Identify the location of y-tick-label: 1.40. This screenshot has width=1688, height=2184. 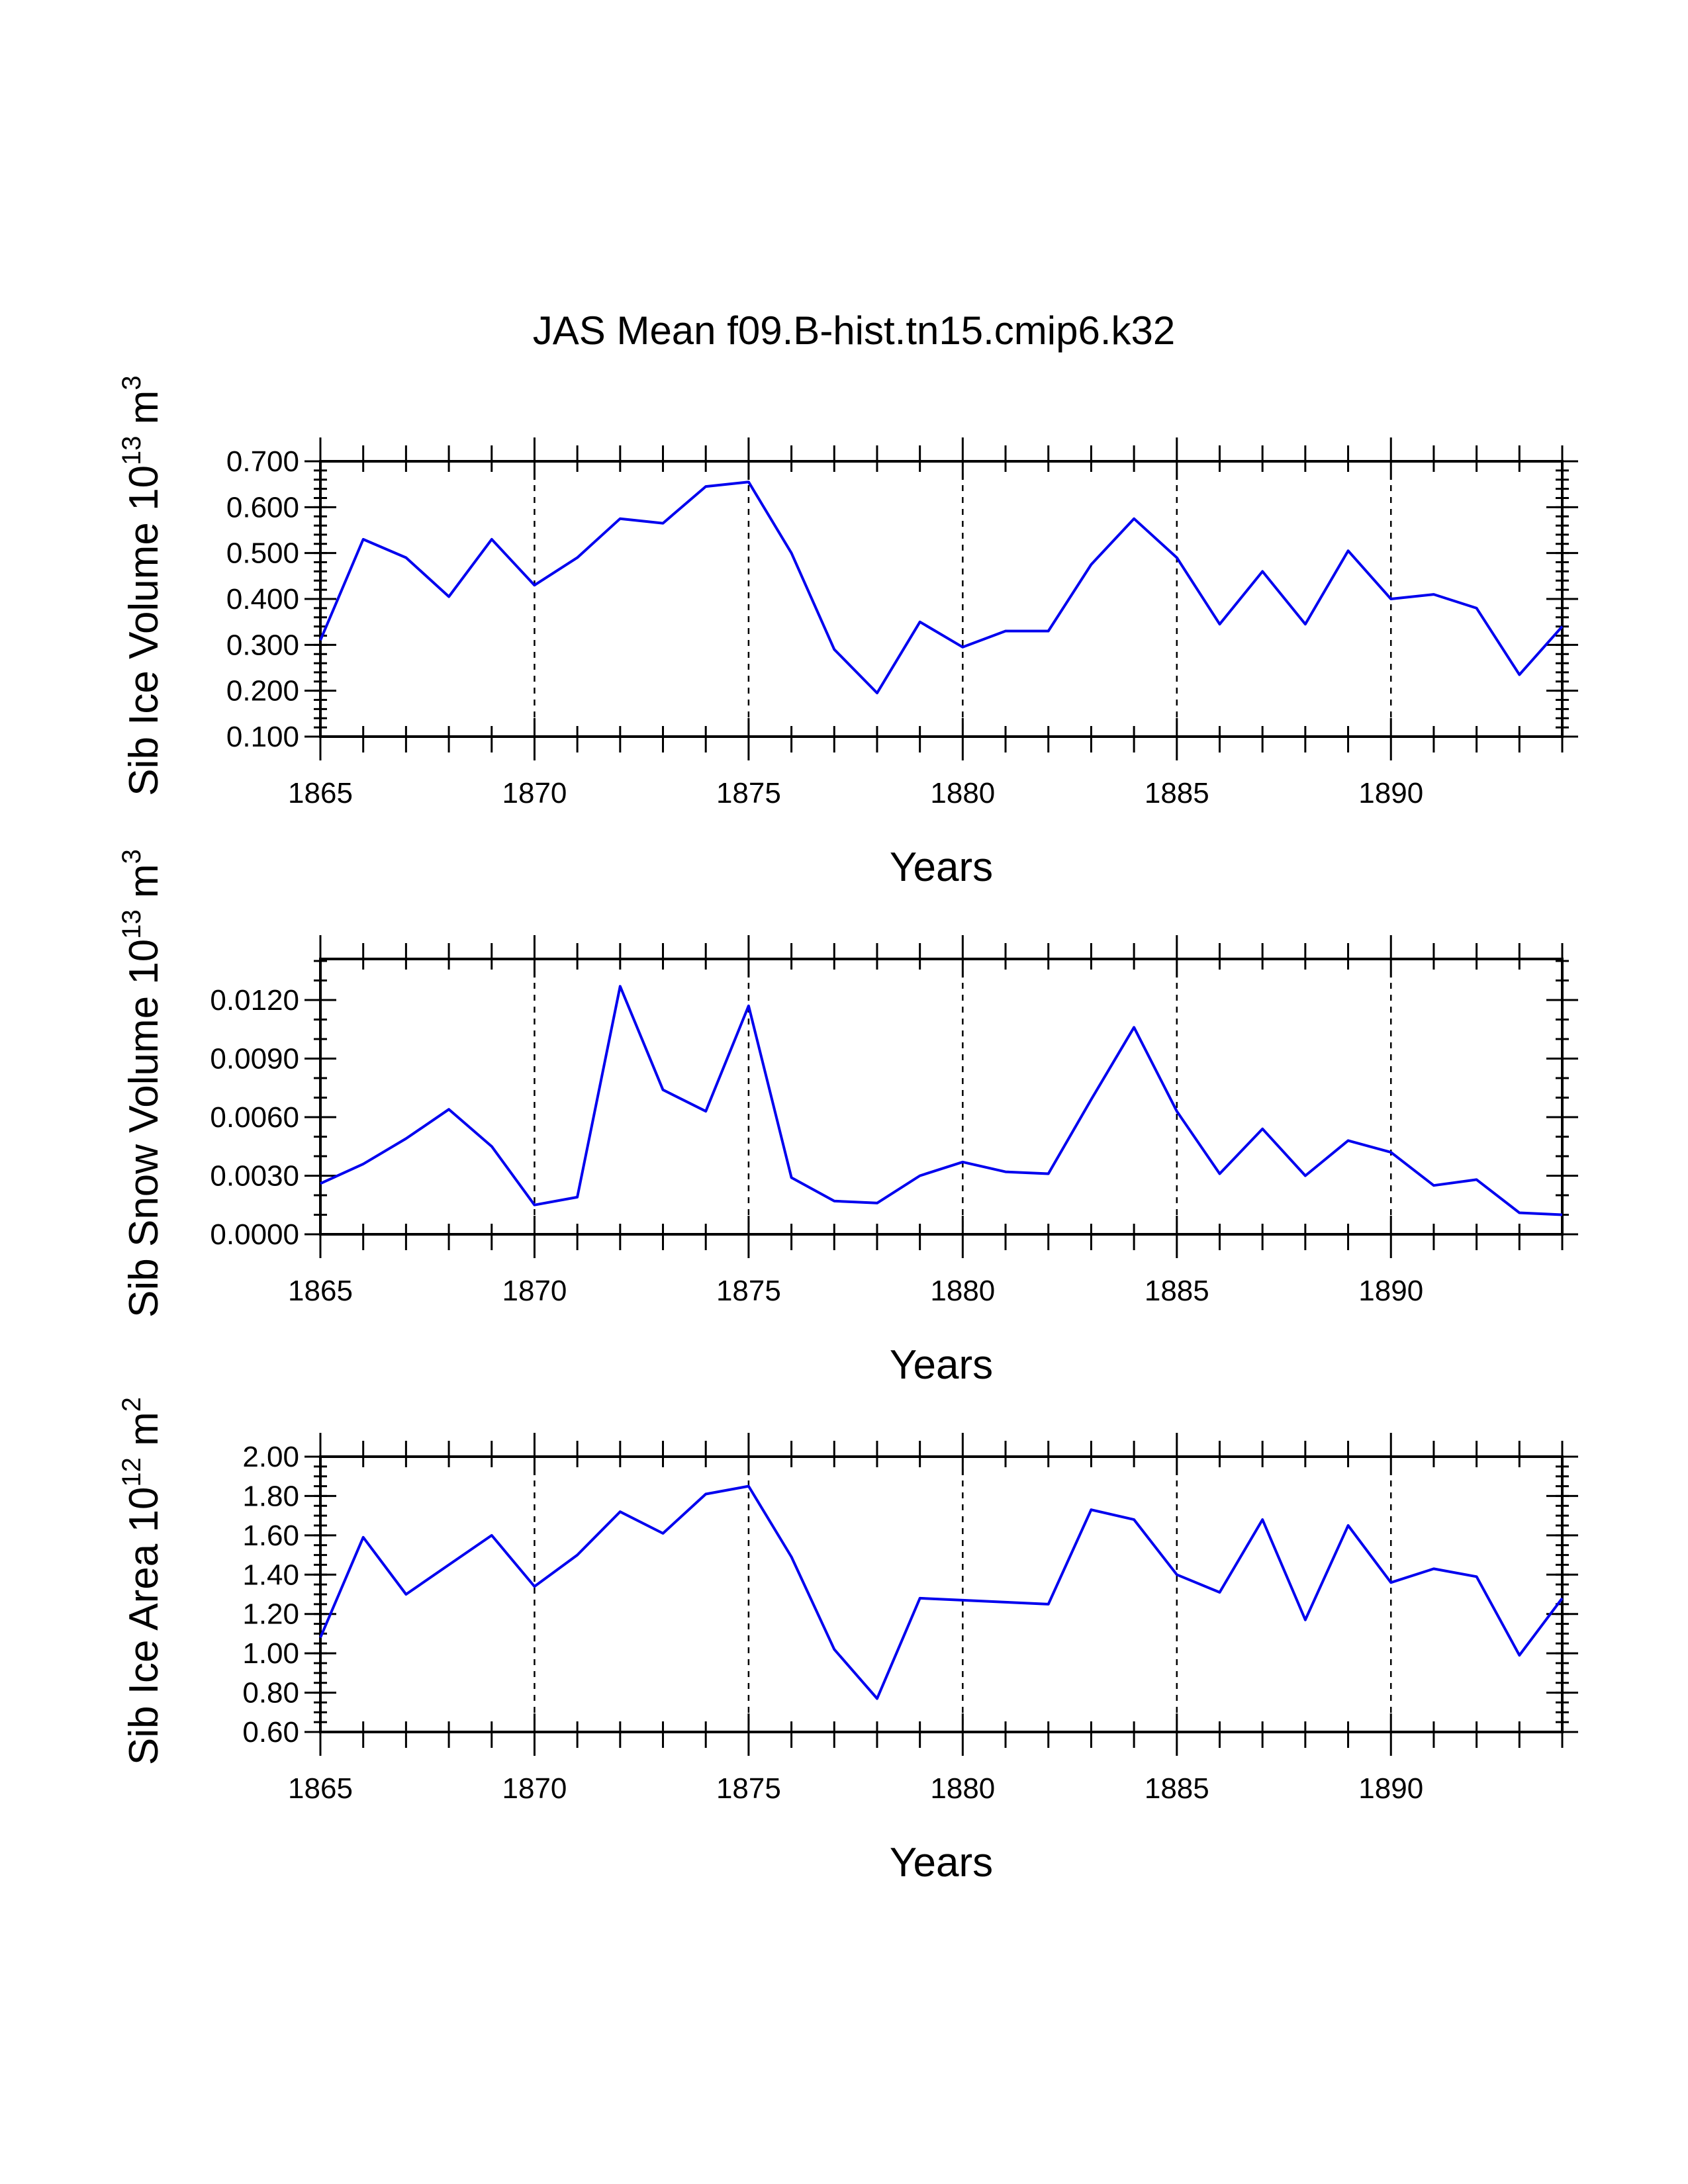
(270, 1575).